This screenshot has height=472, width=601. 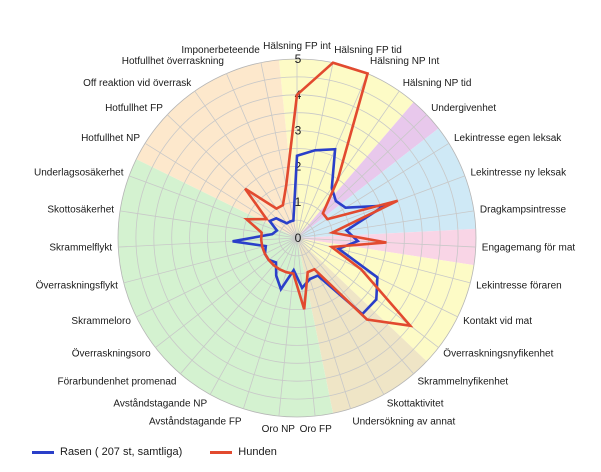 What do you see at coordinates (298, 131) in the screenshot?
I see `tick-label-3: 3` at bounding box center [298, 131].